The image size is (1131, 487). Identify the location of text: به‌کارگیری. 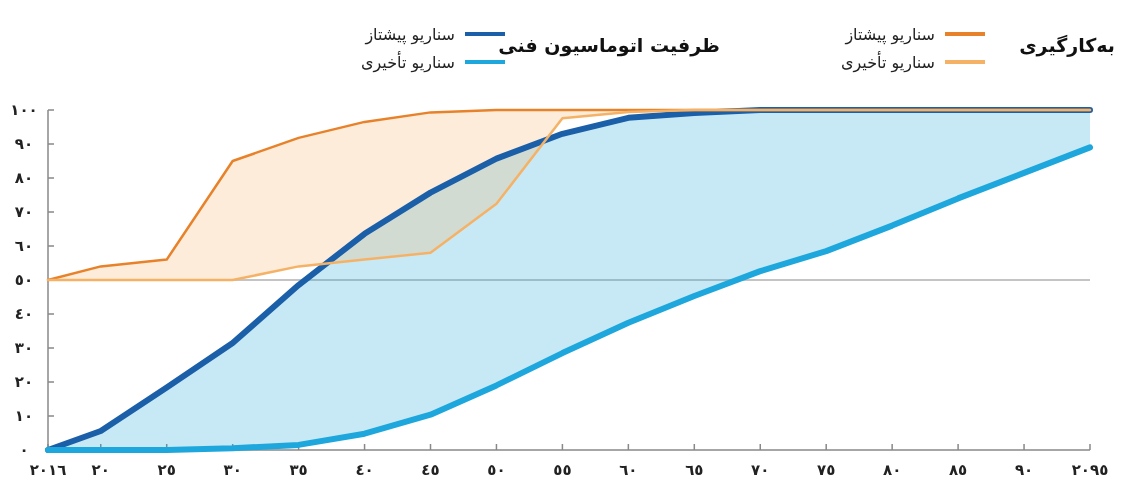
(1067, 45).